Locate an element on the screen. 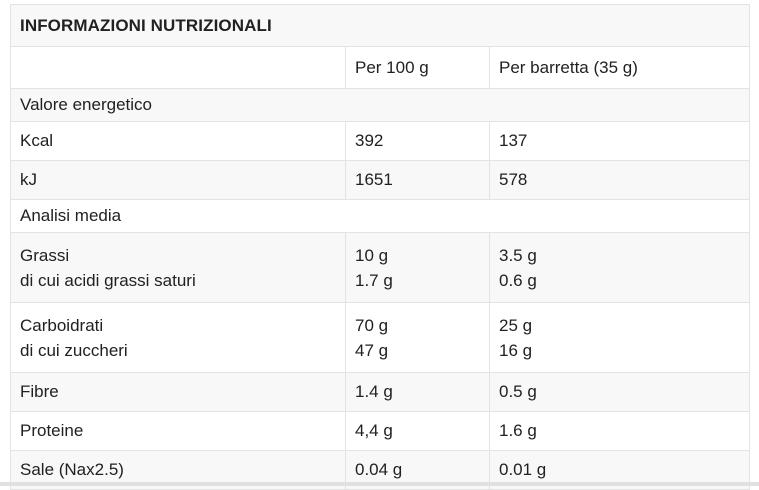 This screenshot has width=759, height=490. value-per-100g: 70 g is located at coordinates (372, 325).